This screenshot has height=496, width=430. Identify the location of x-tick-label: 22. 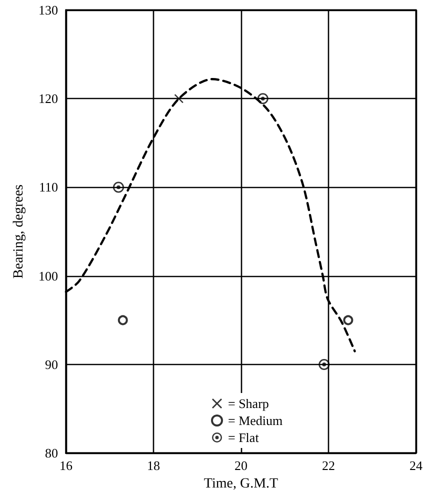
(328, 466).